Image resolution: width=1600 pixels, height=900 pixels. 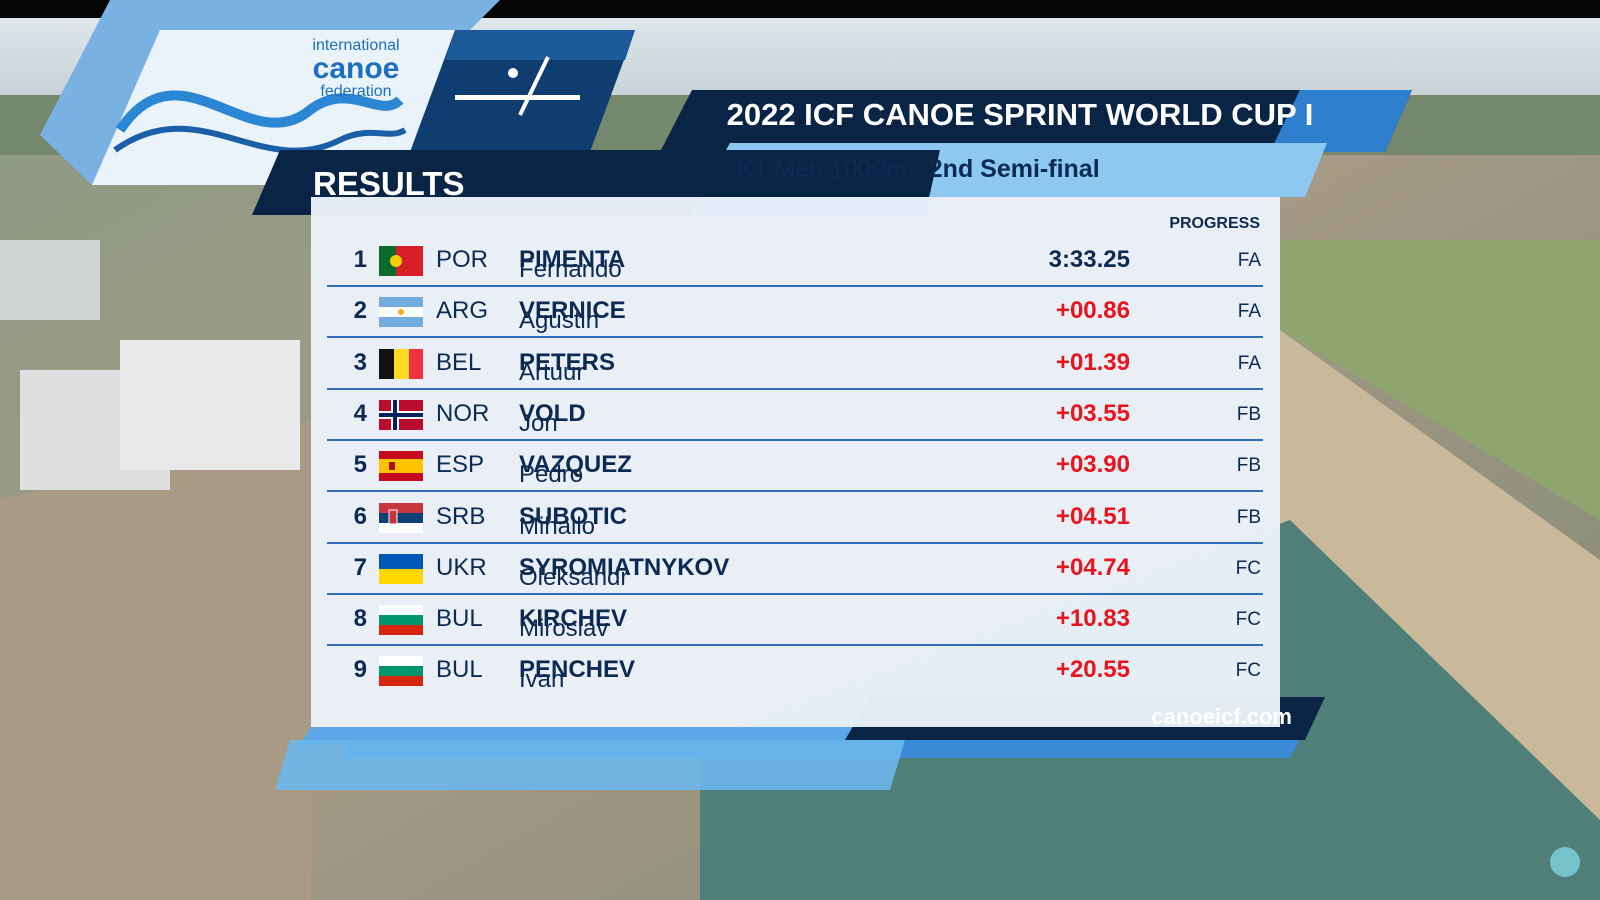 What do you see at coordinates (1092, 567) in the screenshot?
I see `time: +04.74` at bounding box center [1092, 567].